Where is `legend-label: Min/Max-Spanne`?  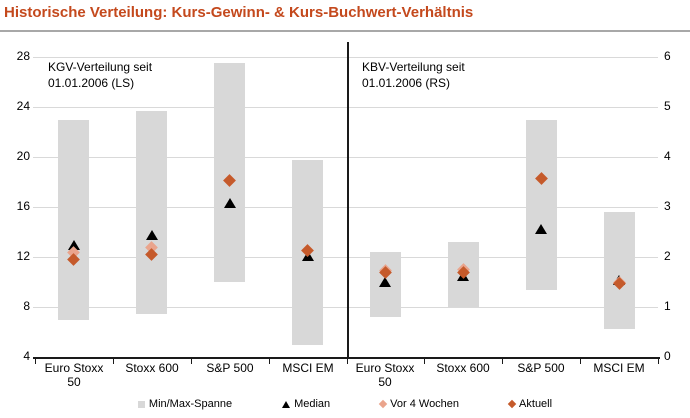 legend-label: Min/Max-Spanne is located at coordinates (190, 404).